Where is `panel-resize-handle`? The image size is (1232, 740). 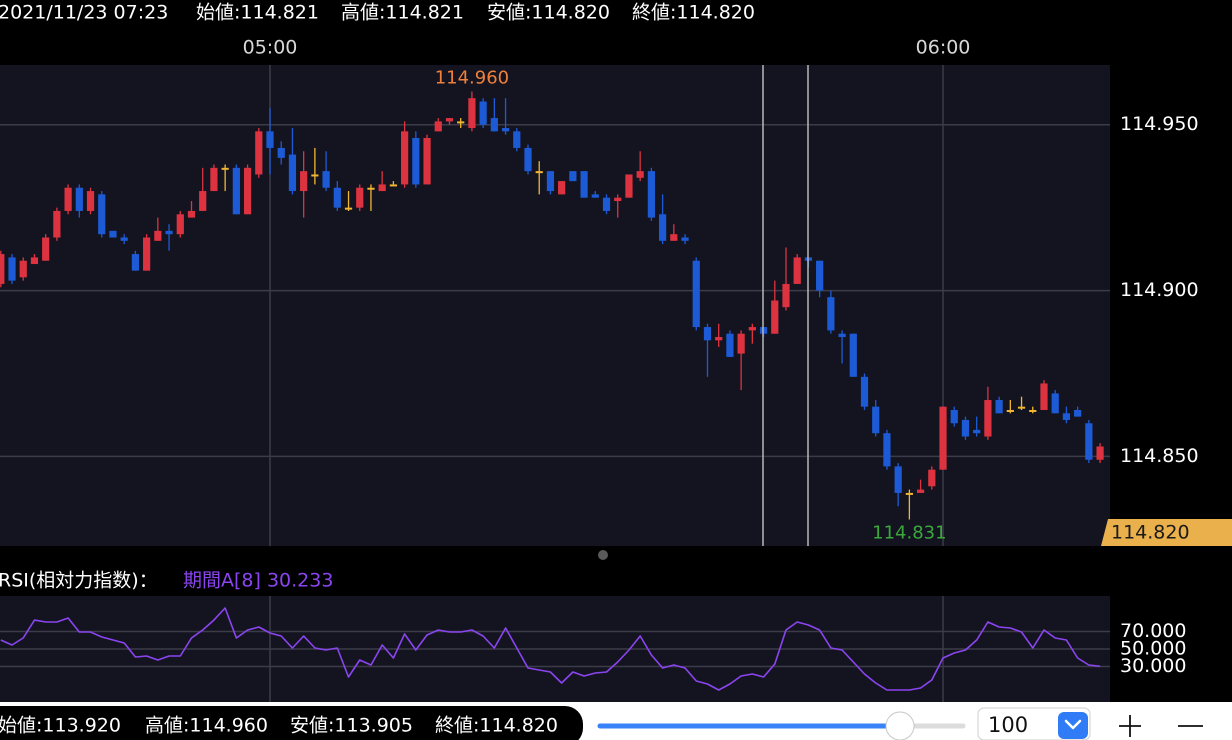 panel-resize-handle is located at coordinates (603, 555).